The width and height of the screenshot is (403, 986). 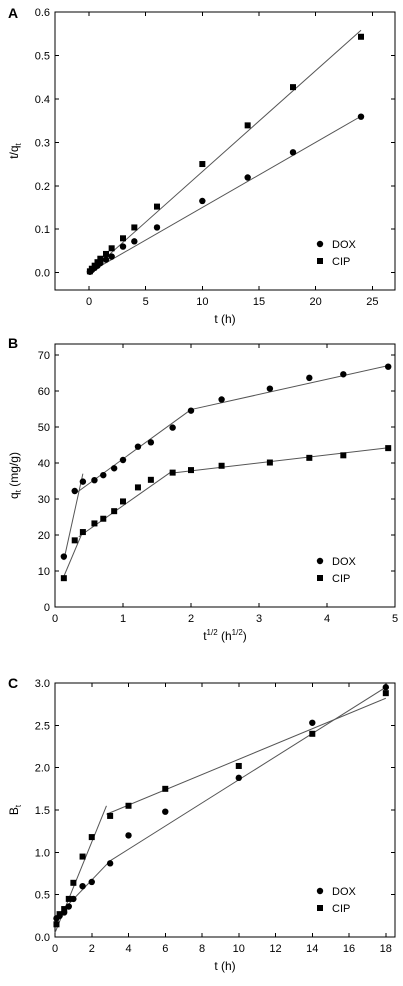 I want to click on y-tick-label: 1.5, so click(x=42, y=811).